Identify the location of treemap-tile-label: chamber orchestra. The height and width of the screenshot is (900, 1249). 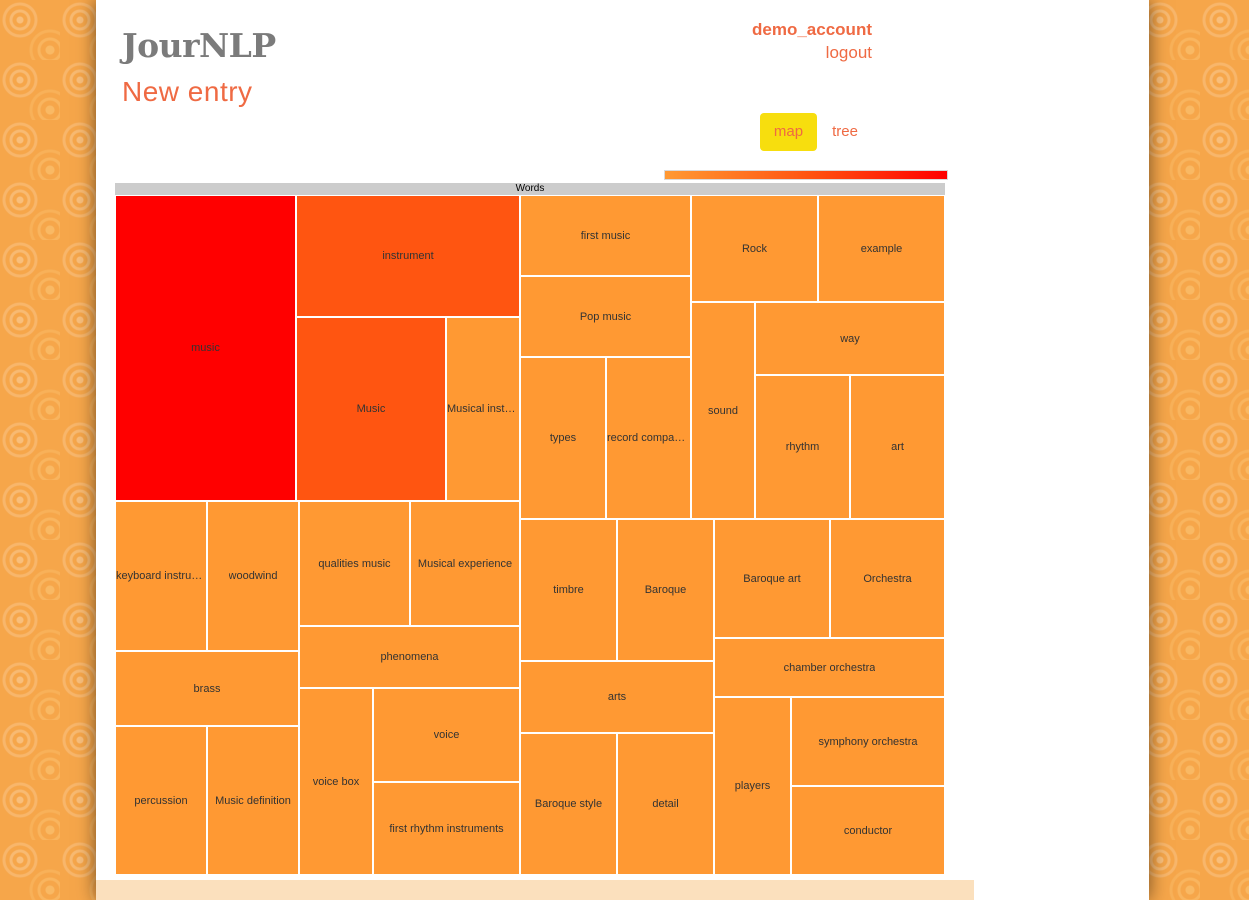
(829, 667).